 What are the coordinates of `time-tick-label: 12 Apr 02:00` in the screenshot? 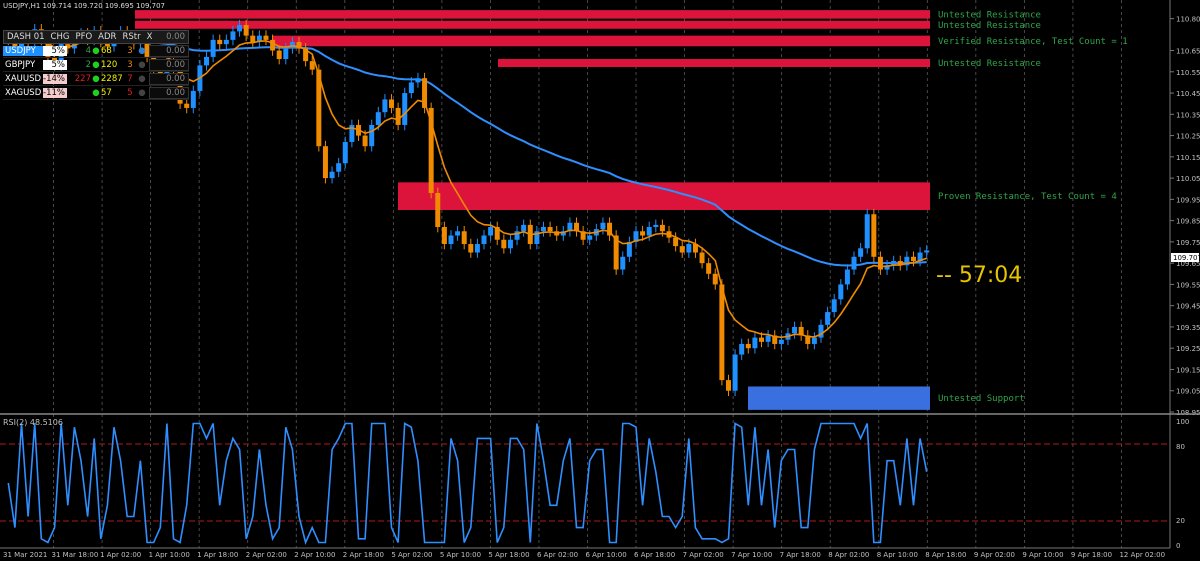 It's located at (1142, 555).